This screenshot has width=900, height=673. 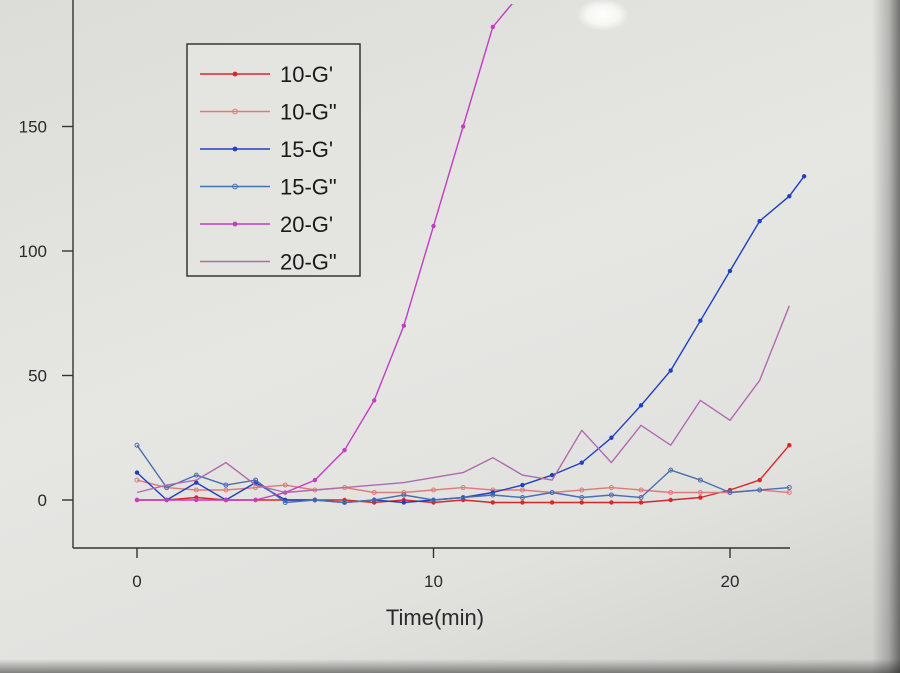 What do you see at coordinates (37, 376) in the screenshot?
I see `y-tick-label: 50` at bounding box center [37, 376].